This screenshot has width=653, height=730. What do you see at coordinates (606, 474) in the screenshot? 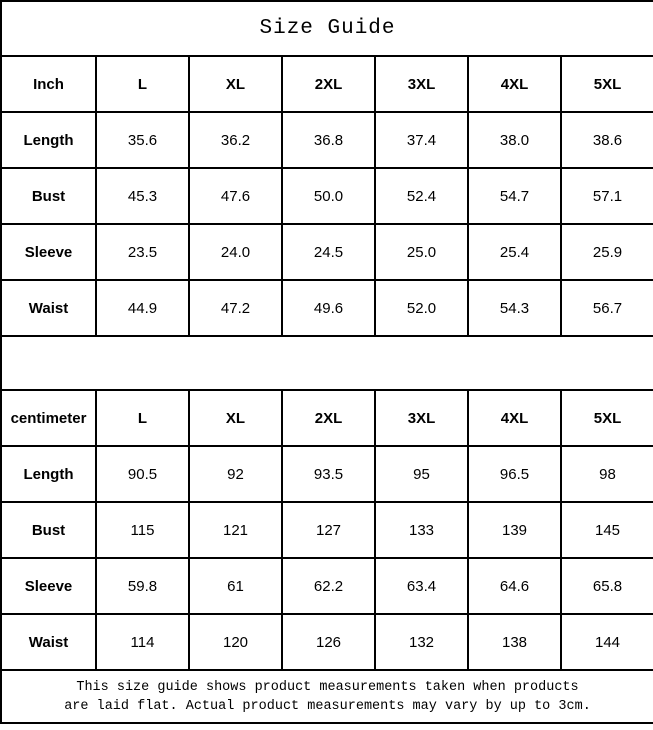
I see `size-value: 98` at bounding box center [606, 474].